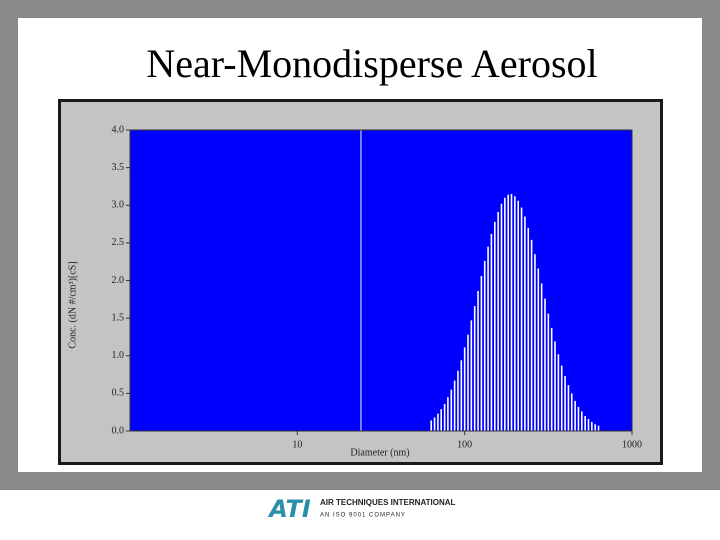 This screenshot has height=540, width=720. I want to click on chart-title: Near-Monodisperse Aerosol, so click(371, 63).